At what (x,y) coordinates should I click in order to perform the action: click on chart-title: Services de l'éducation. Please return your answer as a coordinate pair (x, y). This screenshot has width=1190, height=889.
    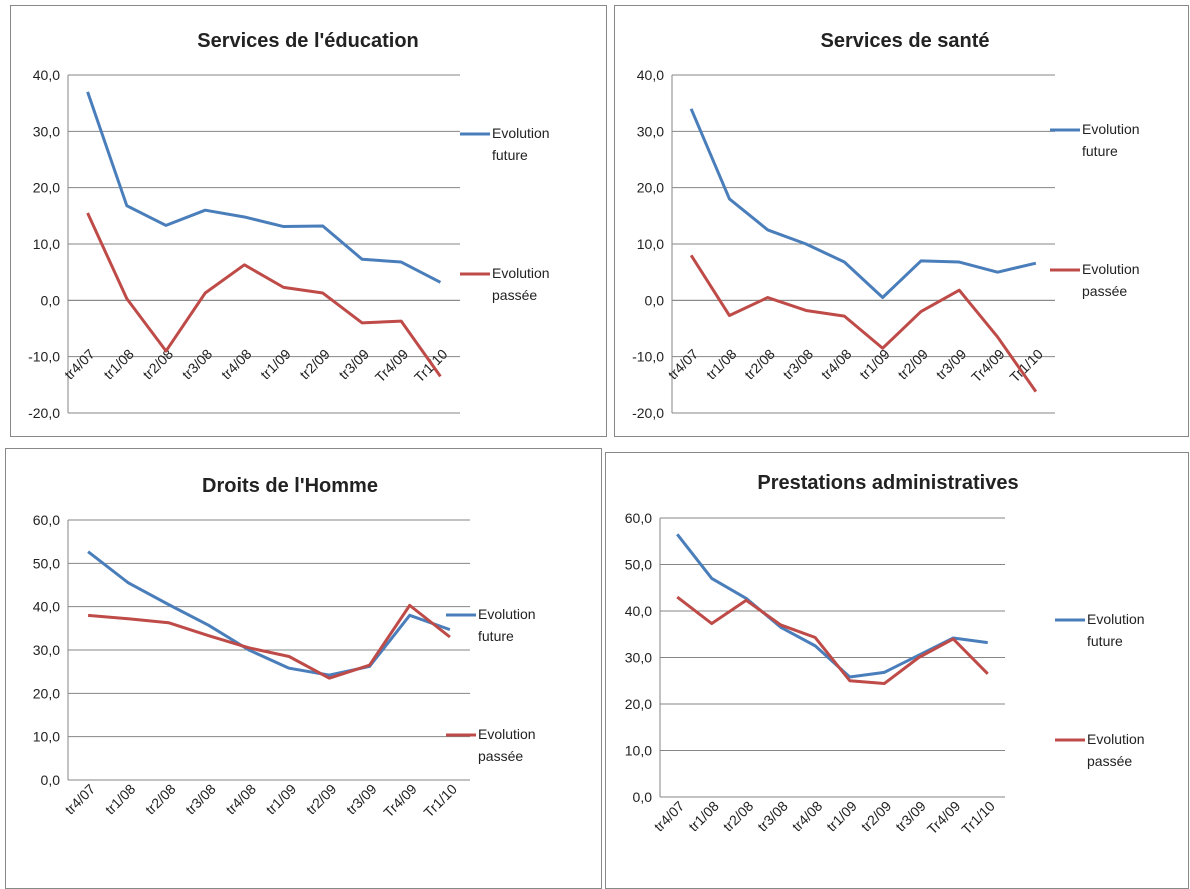
    Looking at the image, I should click on (308, 41).